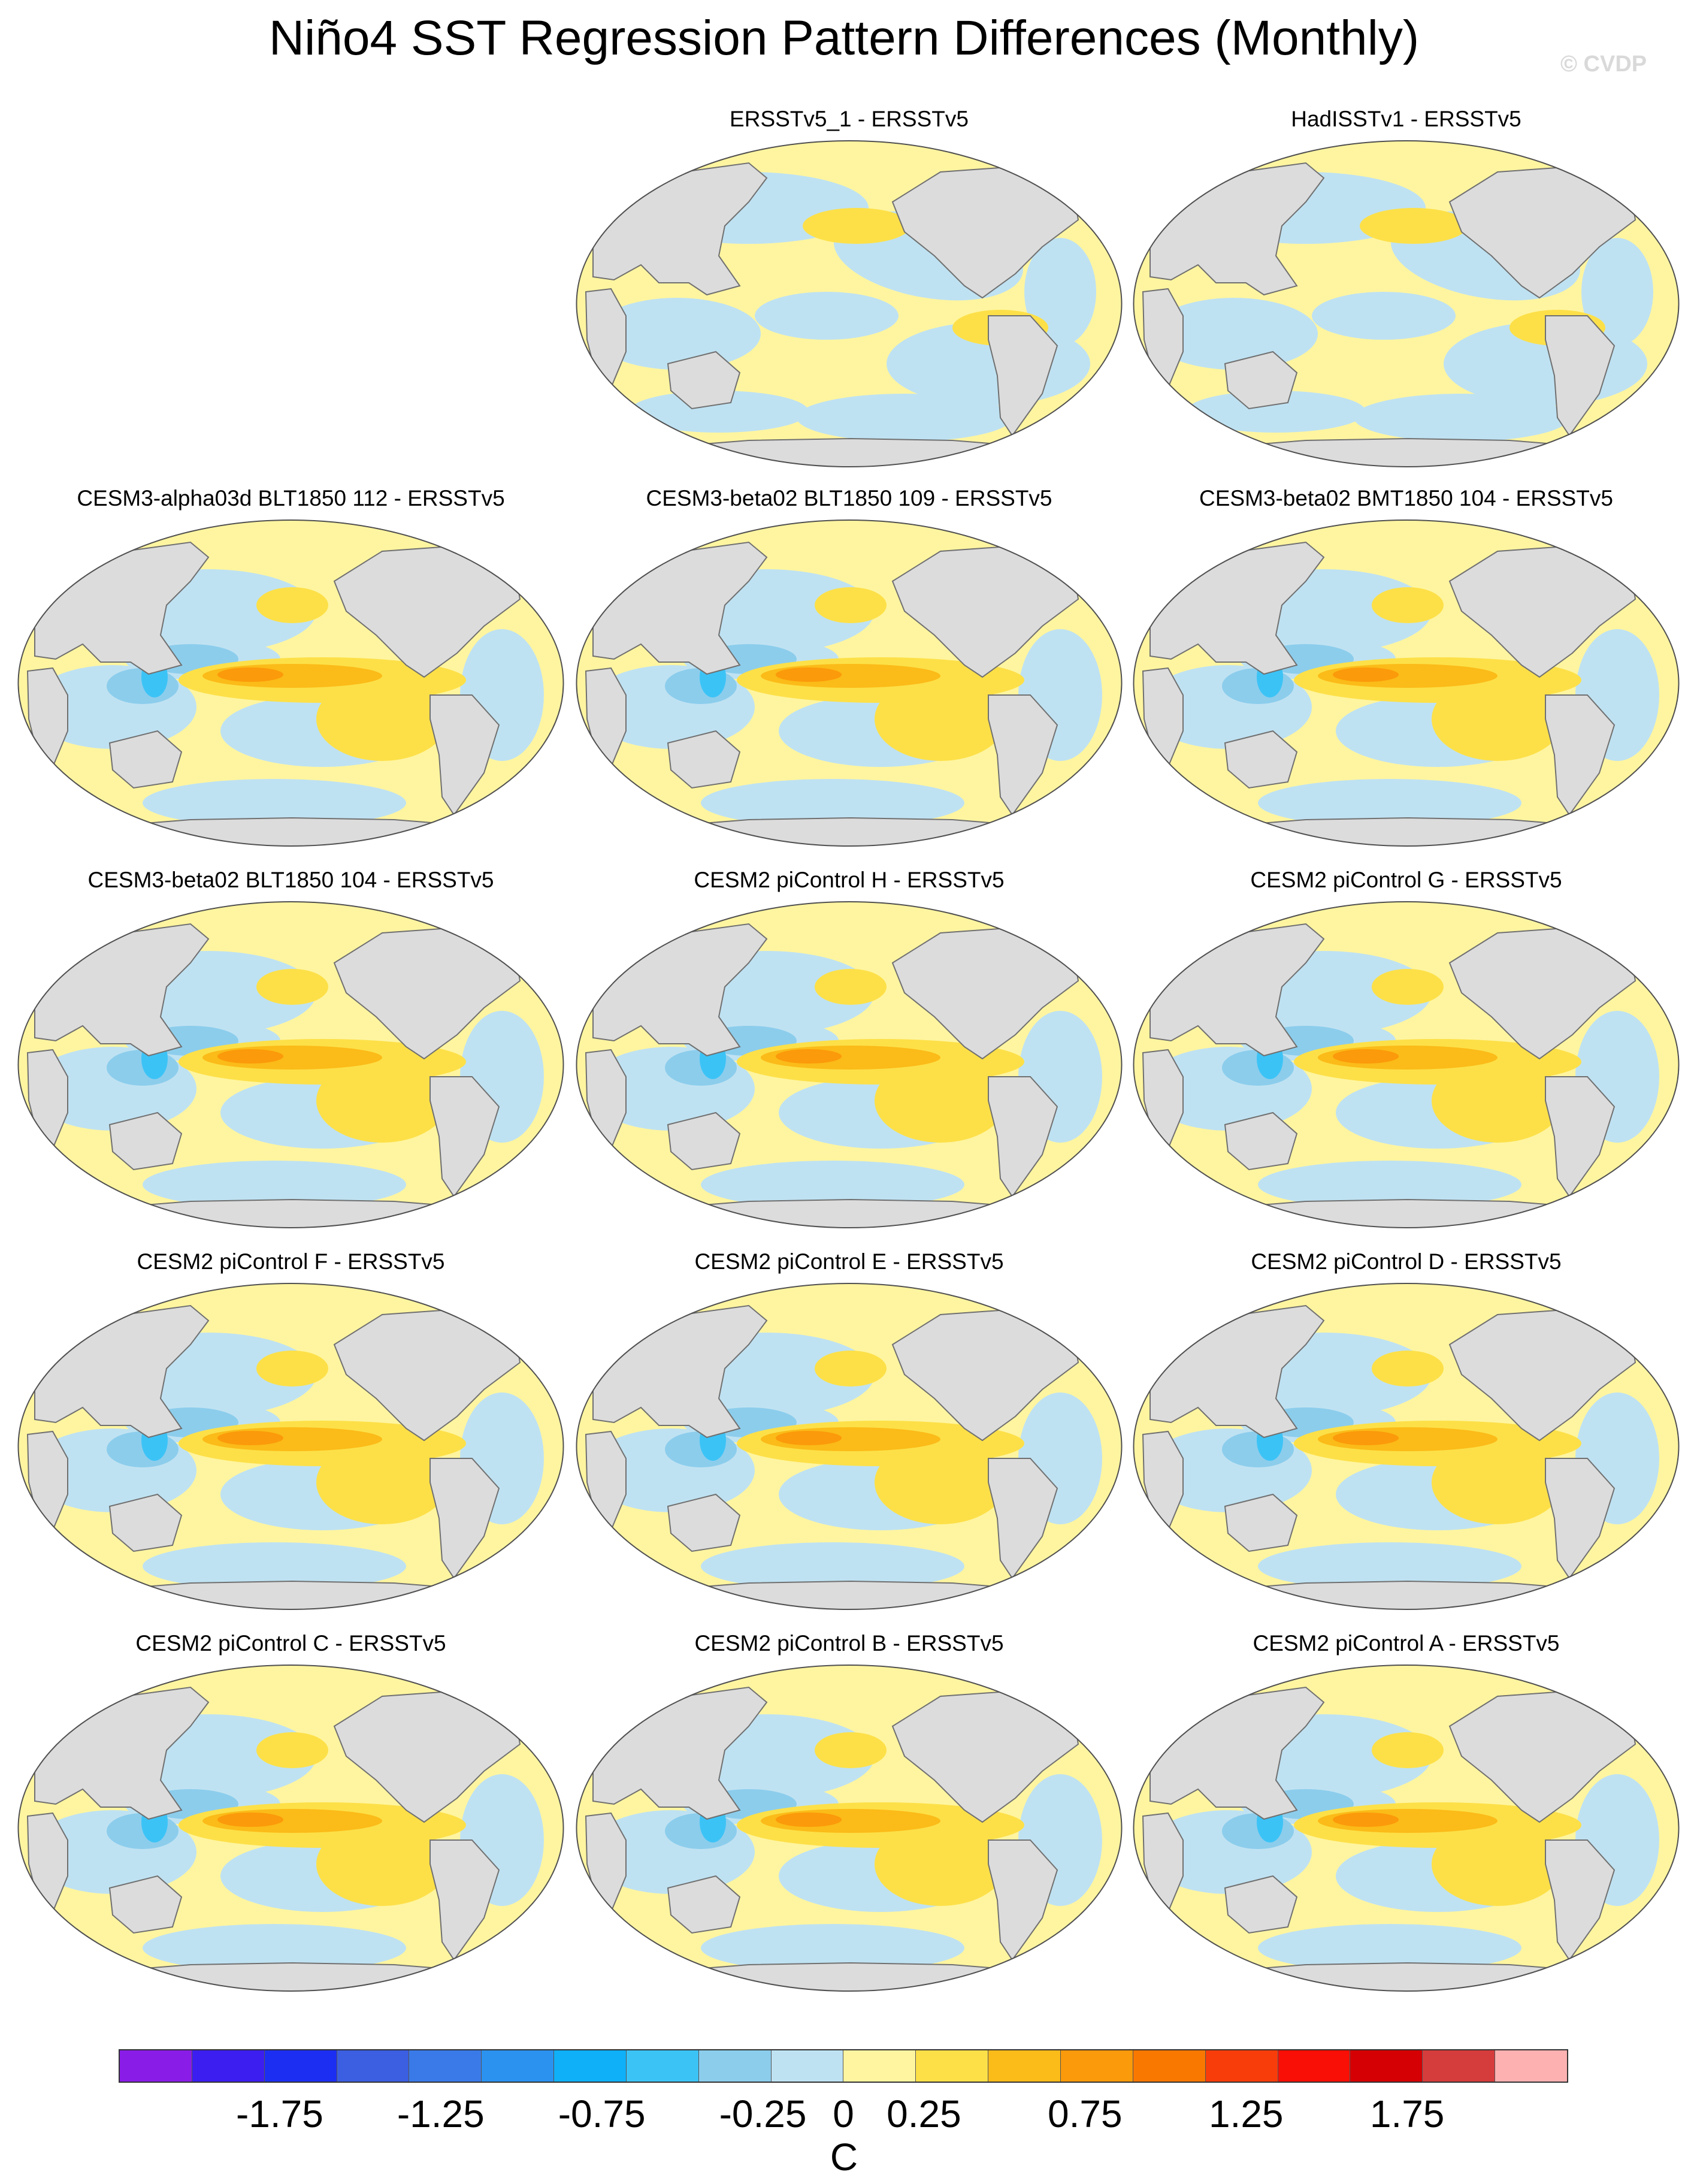  I want to click on map-panel: ERSSTv5_1 - ERSSTv5, so click(849, 297).